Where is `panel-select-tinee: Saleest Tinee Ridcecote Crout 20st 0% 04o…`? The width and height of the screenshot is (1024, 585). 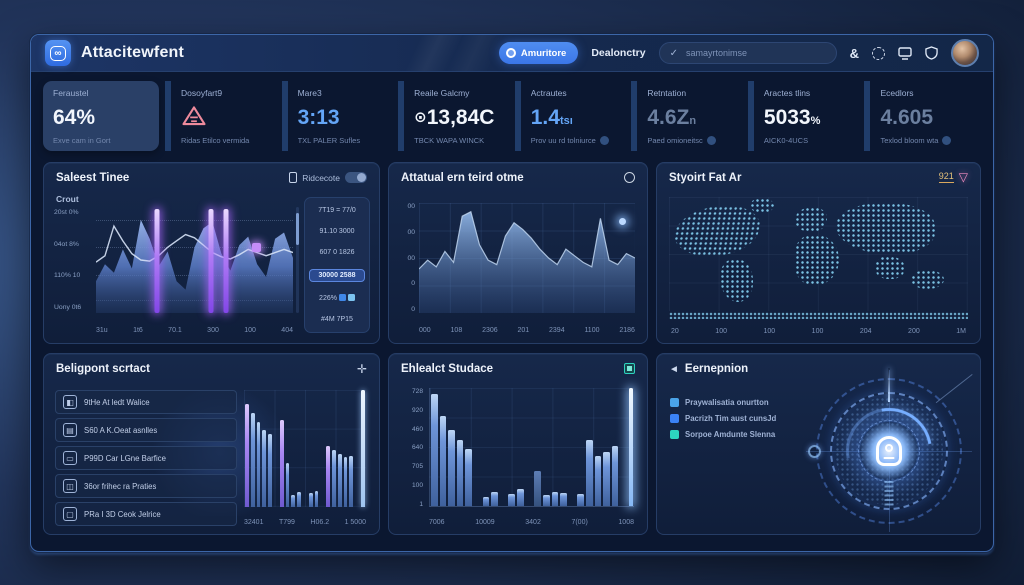 panel-select-tinee: Saleest Tinee Ridcecote Crout 20st 0% 04o… is located at coordinates (211, 253).